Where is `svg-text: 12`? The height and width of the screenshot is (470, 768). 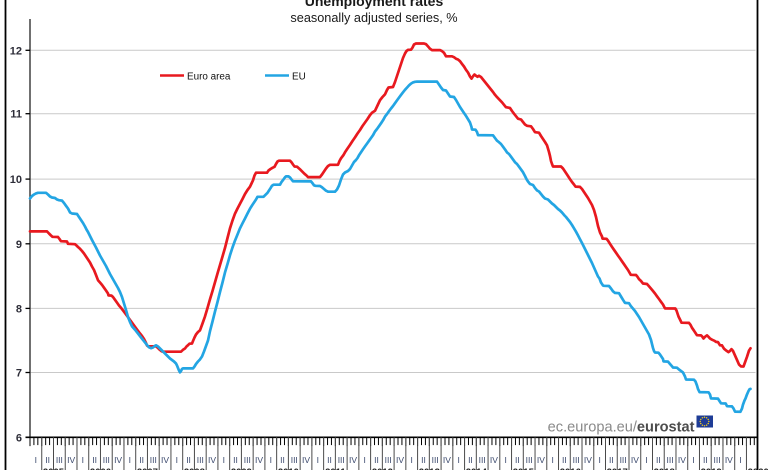 svg-text: 12 is located at coordinates (16, 51).